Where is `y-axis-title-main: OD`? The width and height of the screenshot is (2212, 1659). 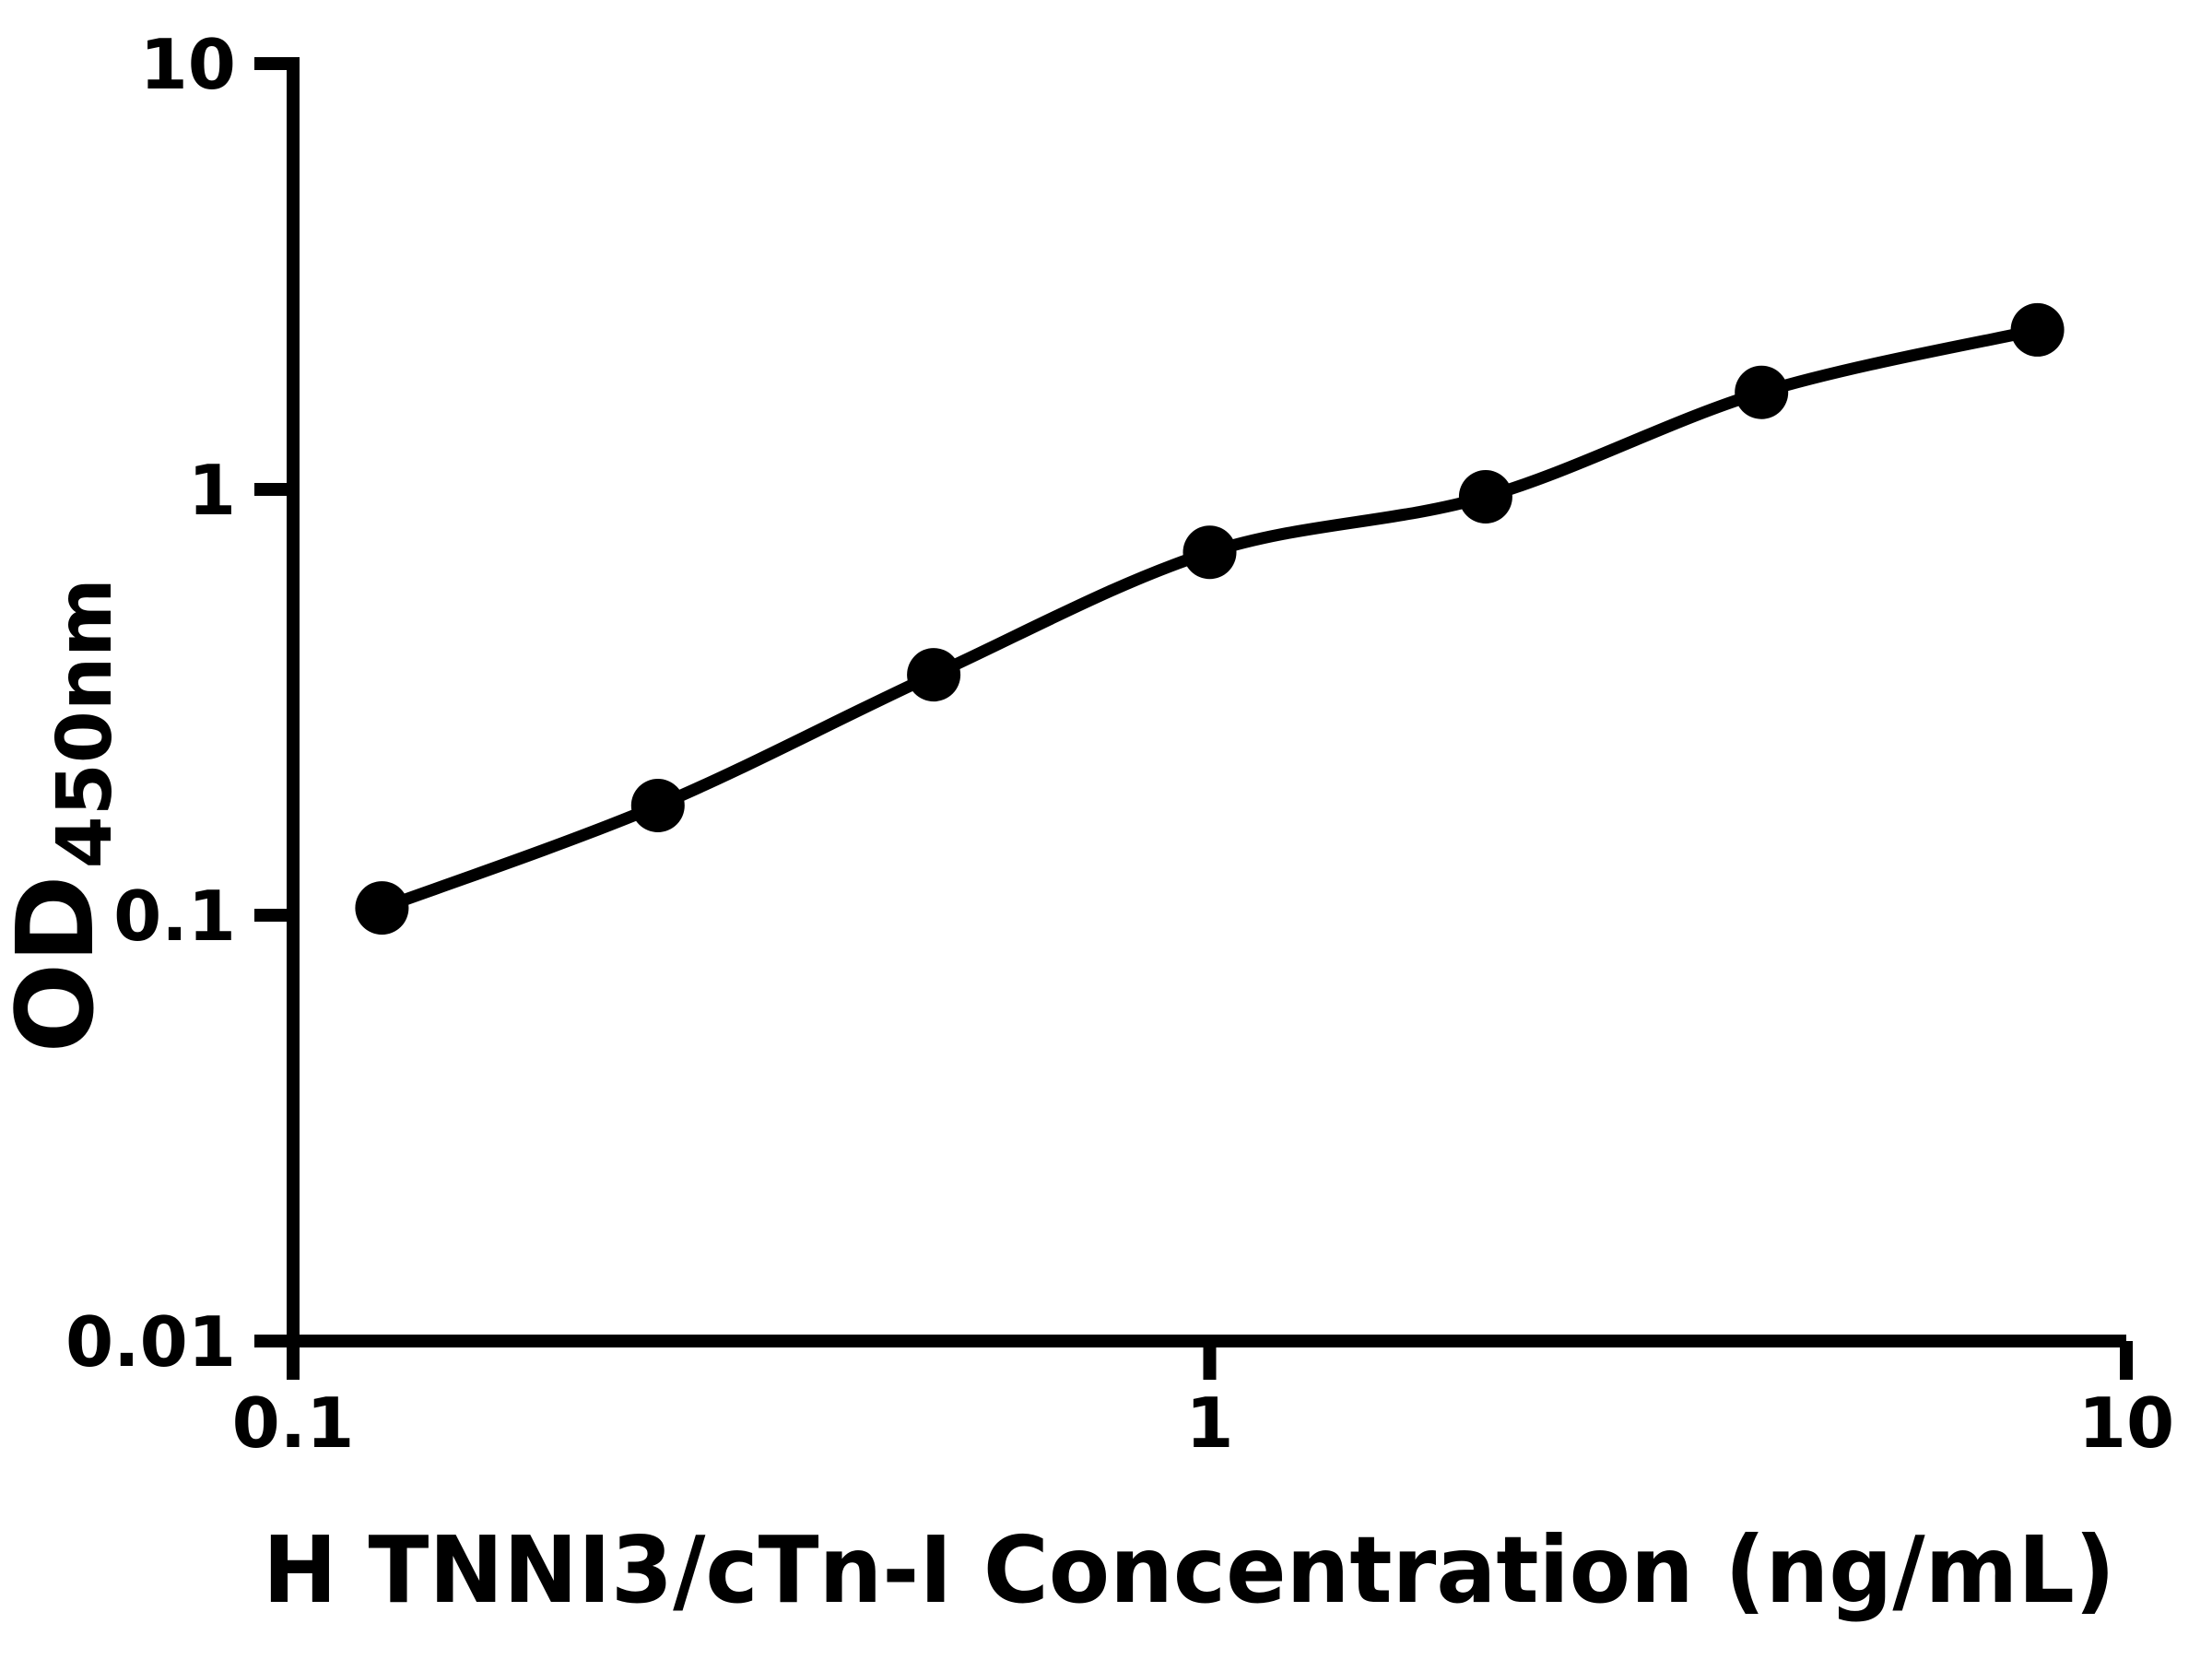
y-axis-title-main: OD is located at coordinates (59, 964).